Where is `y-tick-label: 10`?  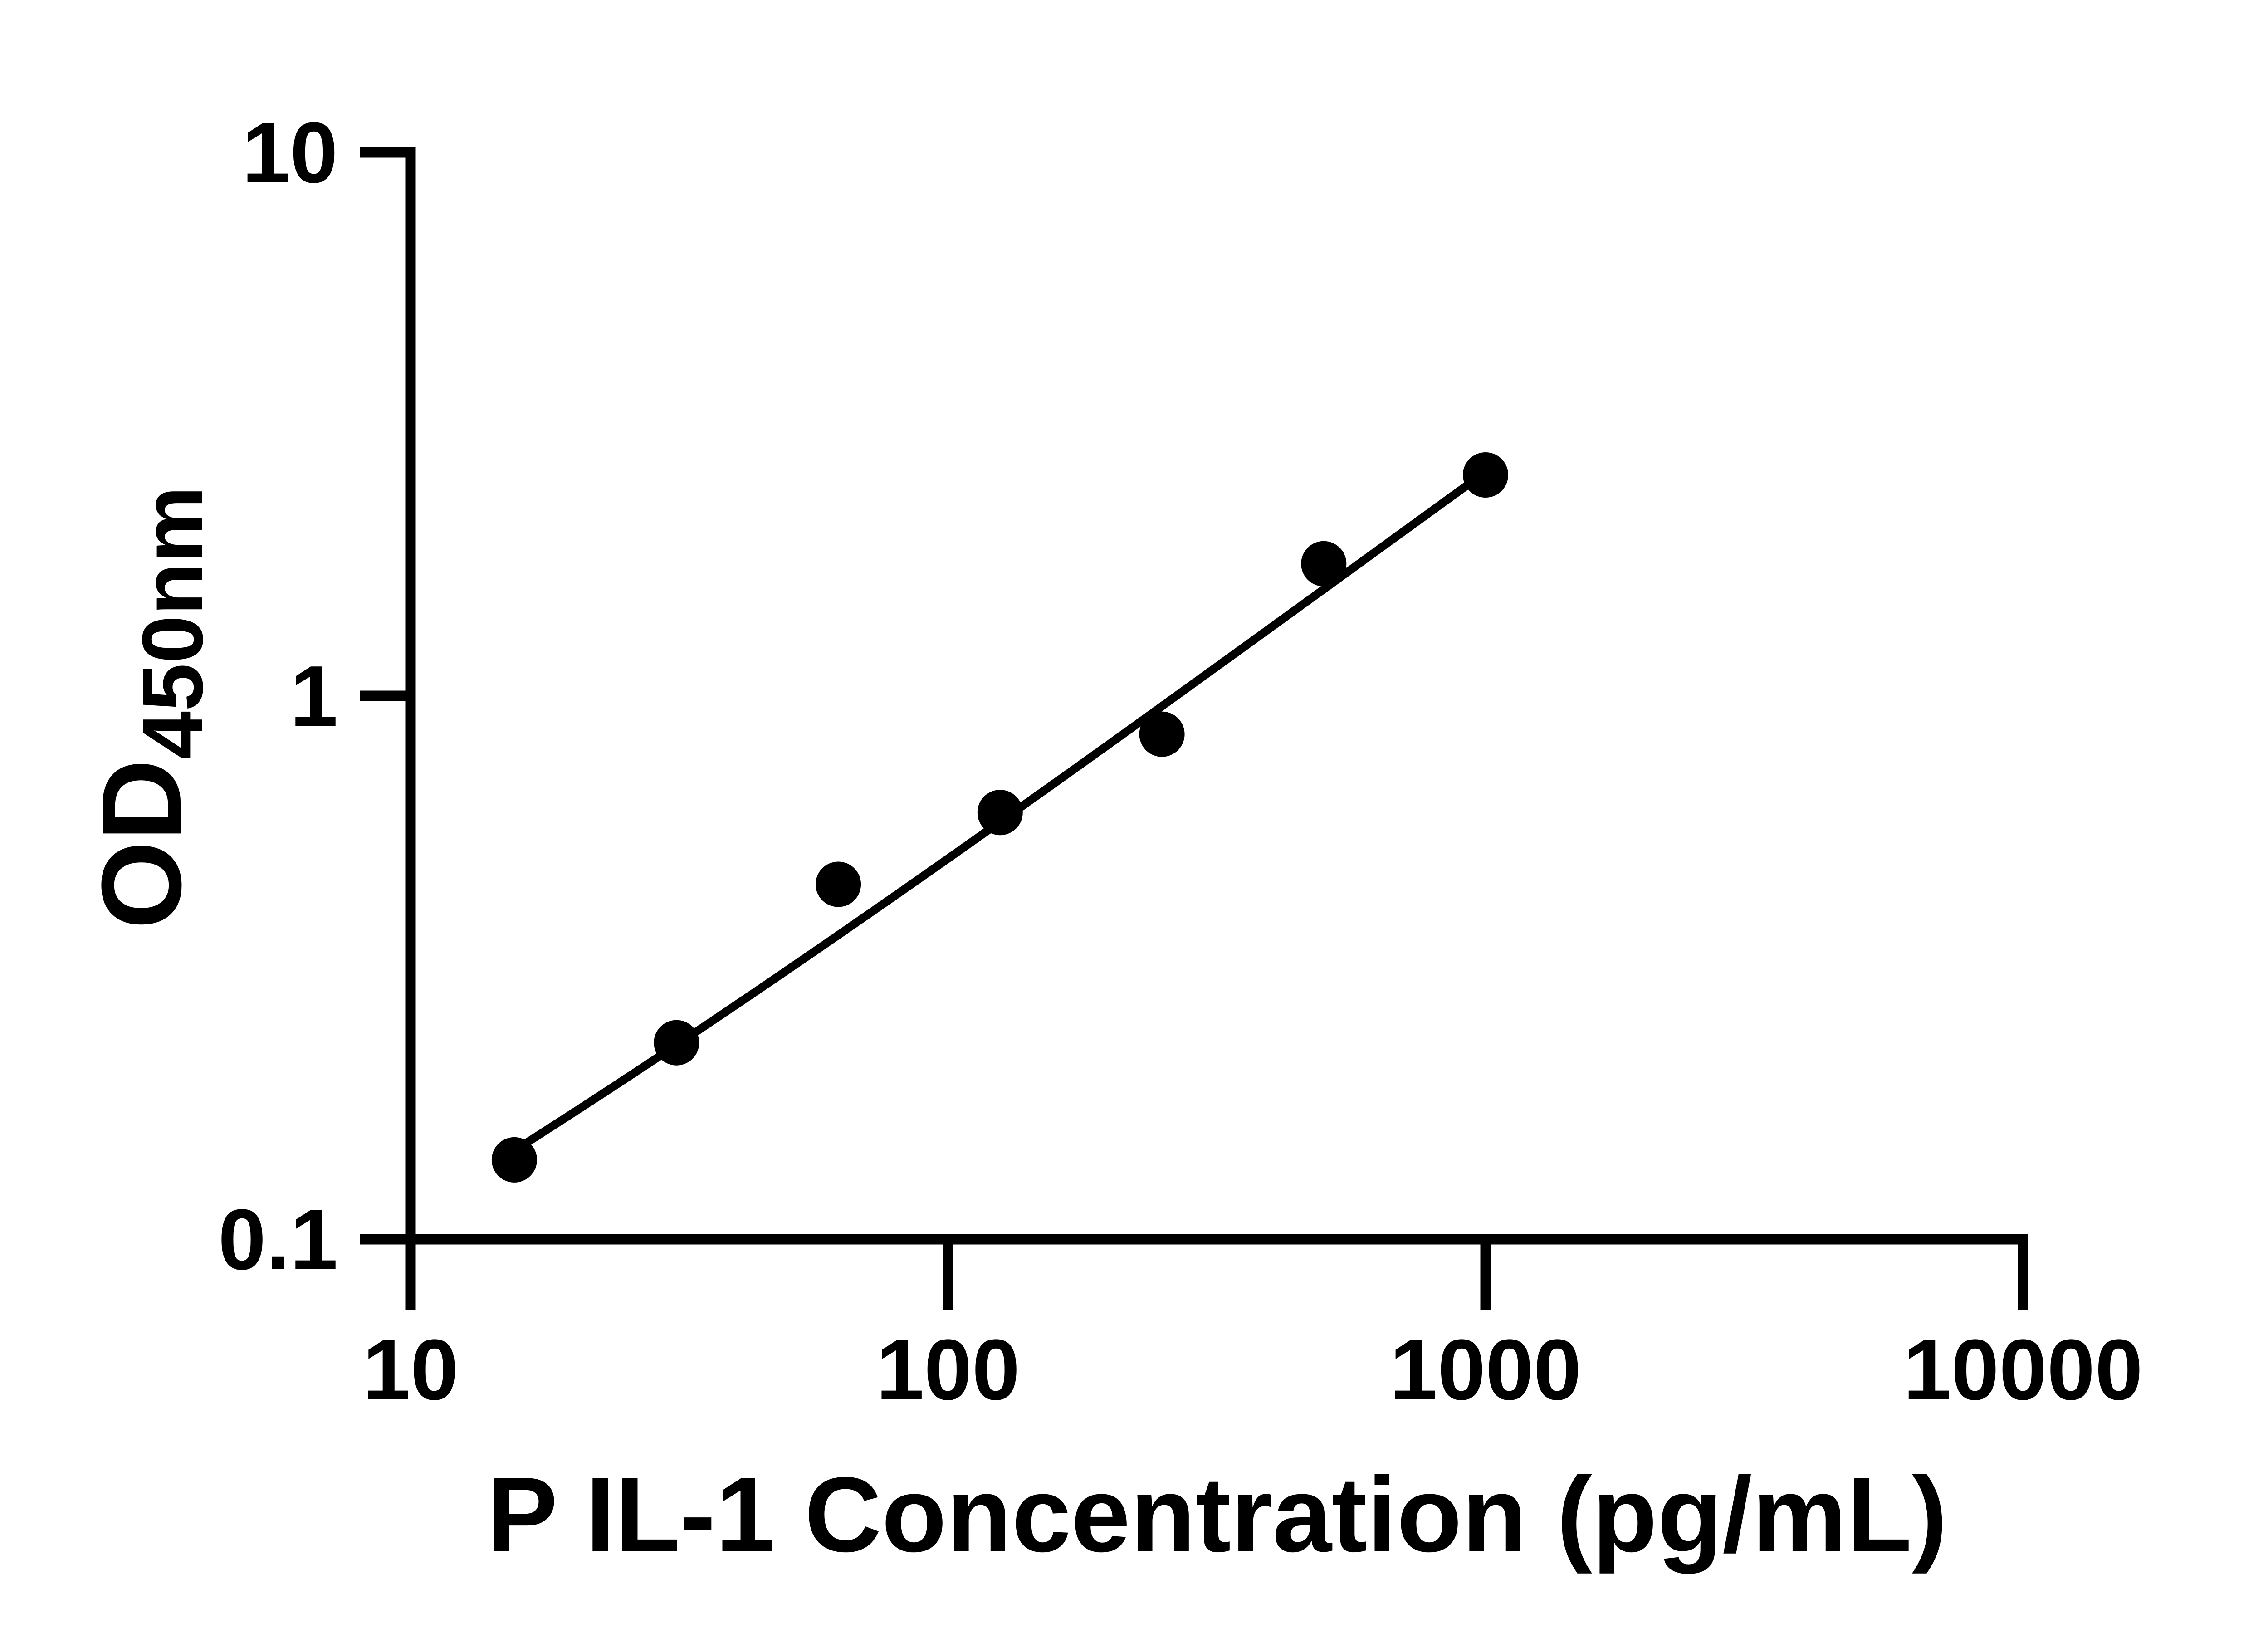 y-tick-label: 10 is located at coordinates (290, 153).